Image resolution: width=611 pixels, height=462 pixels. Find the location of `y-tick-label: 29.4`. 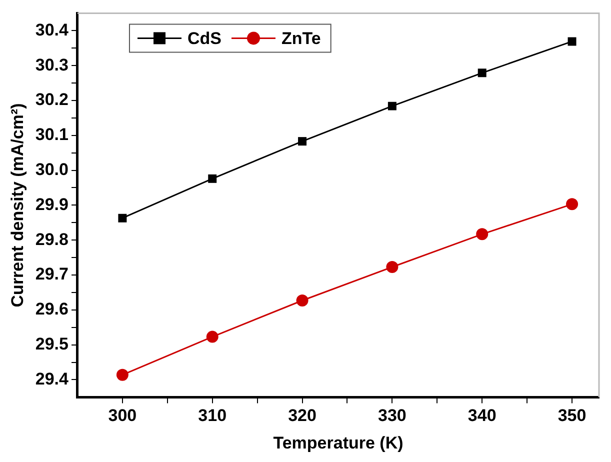

y-tick-label: 29.4 is located at coordinates (52, 378).